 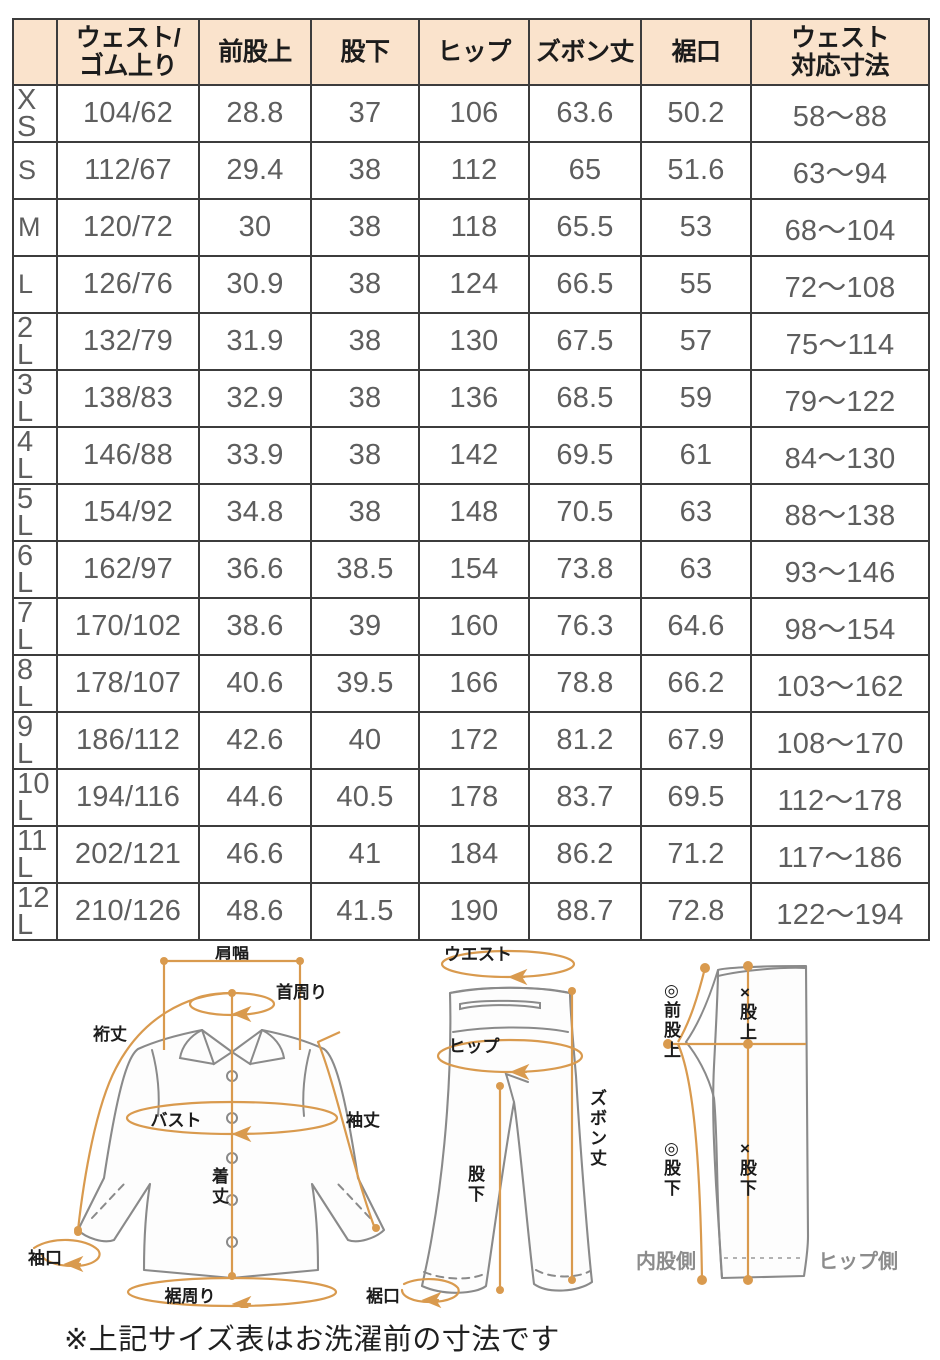 What do you see at coordinates (25, 327) in the screenshot?
I see `size-label-primary: 2` at bounding box center [25, 327].